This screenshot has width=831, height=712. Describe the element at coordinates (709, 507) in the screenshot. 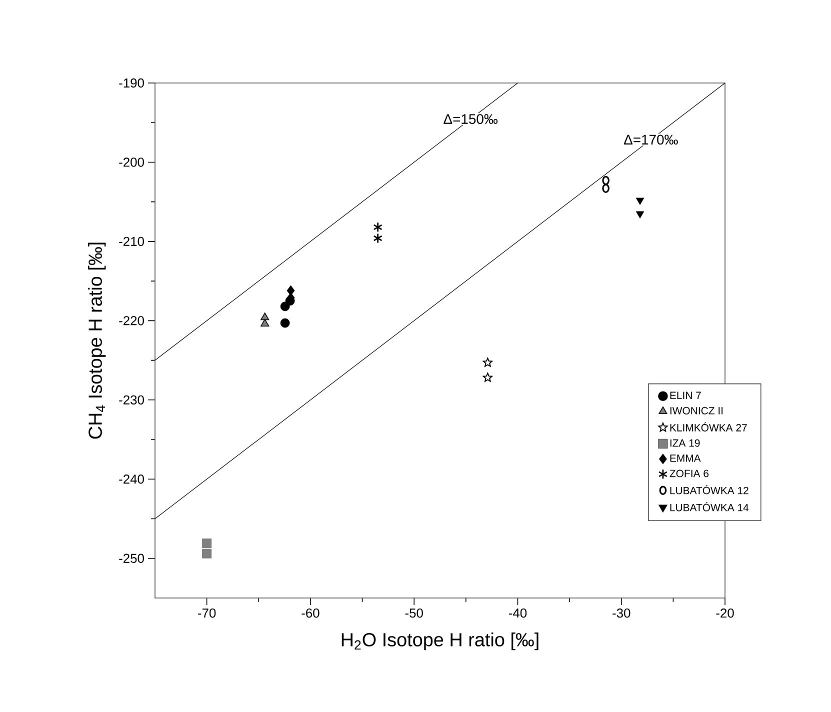

I see `legend-label: LUBATÓWKA 14` at that location.